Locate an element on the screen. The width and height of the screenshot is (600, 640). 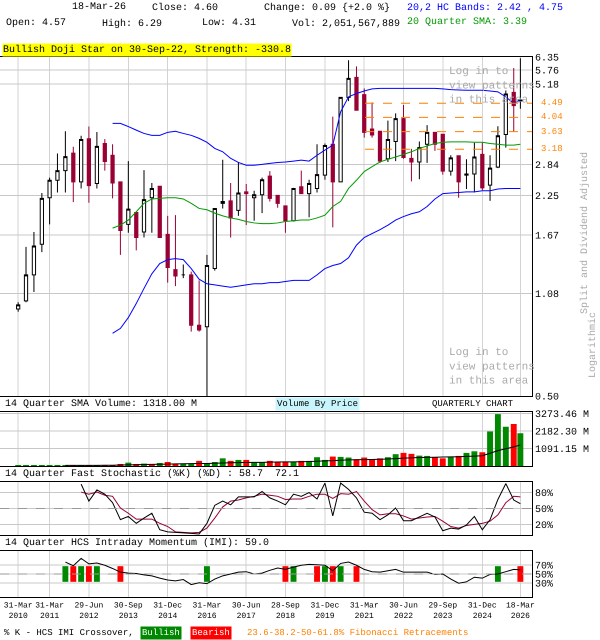
y-tick-label: 50% is located at coordinates (544, 510).